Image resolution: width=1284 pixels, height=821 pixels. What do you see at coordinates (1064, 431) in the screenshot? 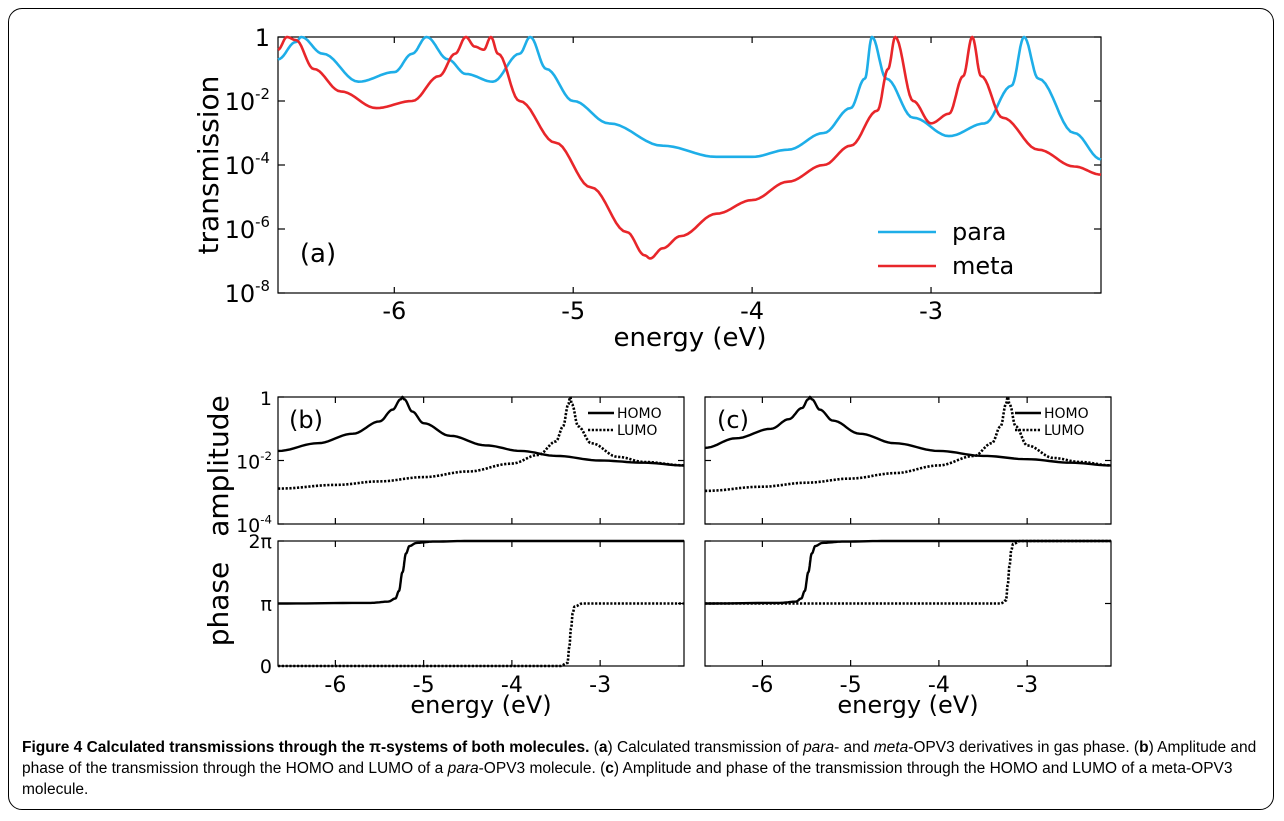
I see `panel-c-legend-label-LUMO: LUMO` at bounding box center [1064, 431].